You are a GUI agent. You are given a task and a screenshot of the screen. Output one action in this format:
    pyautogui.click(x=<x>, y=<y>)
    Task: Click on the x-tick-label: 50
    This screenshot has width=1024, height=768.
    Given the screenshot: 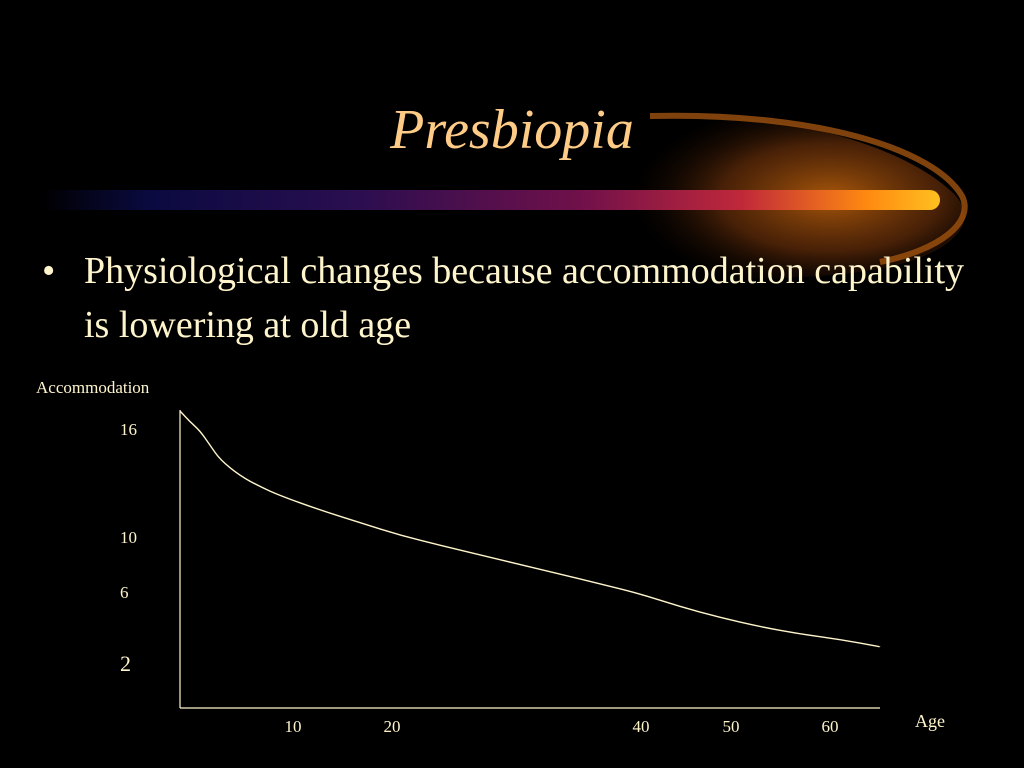 What is the action you would take?
    pyautogui.click(x=731, y=726)
    